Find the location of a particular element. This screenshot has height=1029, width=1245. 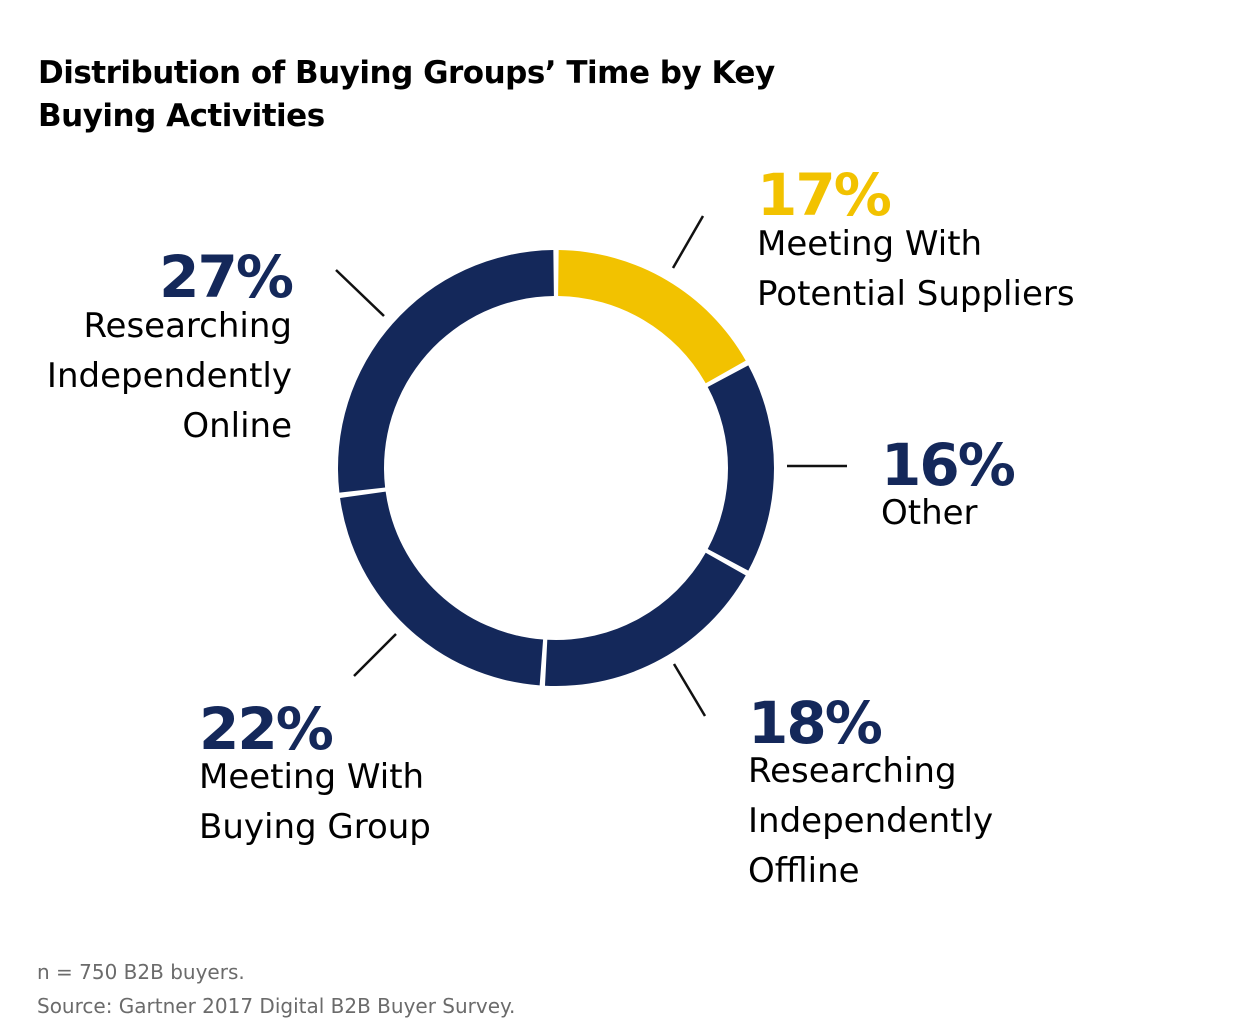

slice-category-label: Online is located at coordinates (237, 426).